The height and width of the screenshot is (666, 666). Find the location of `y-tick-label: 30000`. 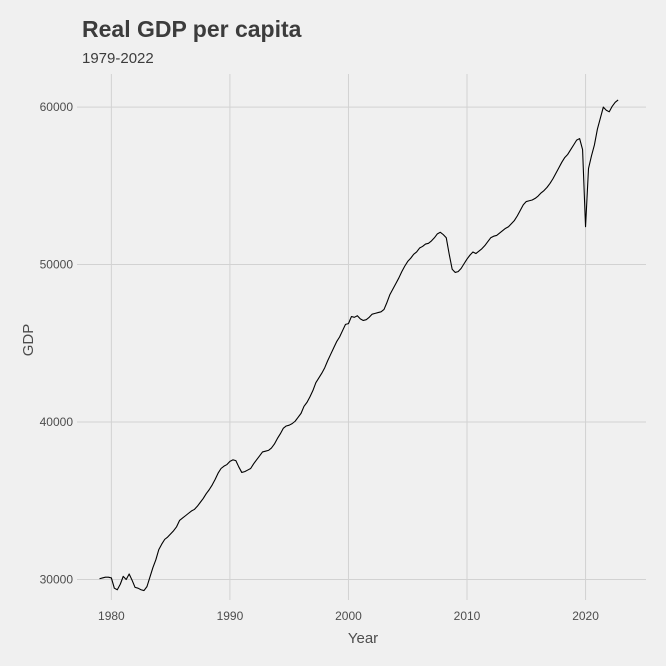

y-tick-label: 30000 is located at coordinates (57, 580).